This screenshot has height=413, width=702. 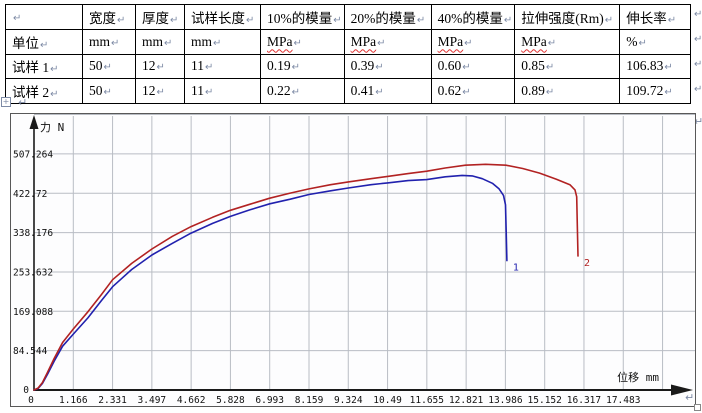 I want to click on x-tick-label: 3.497, so click(x=152, y=400).